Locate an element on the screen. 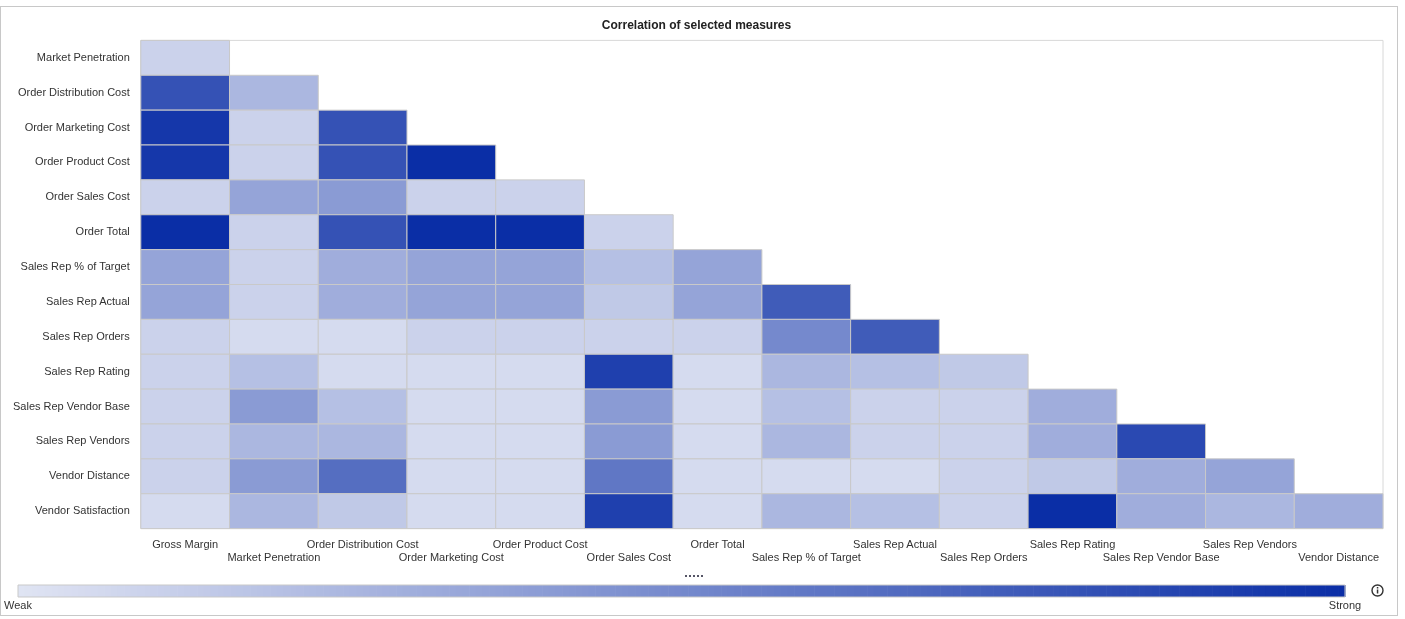 The height and width of the screenshot is (619, 1405). y-tick-label: Sales Rep Actual is located at coordinates (88, 300).